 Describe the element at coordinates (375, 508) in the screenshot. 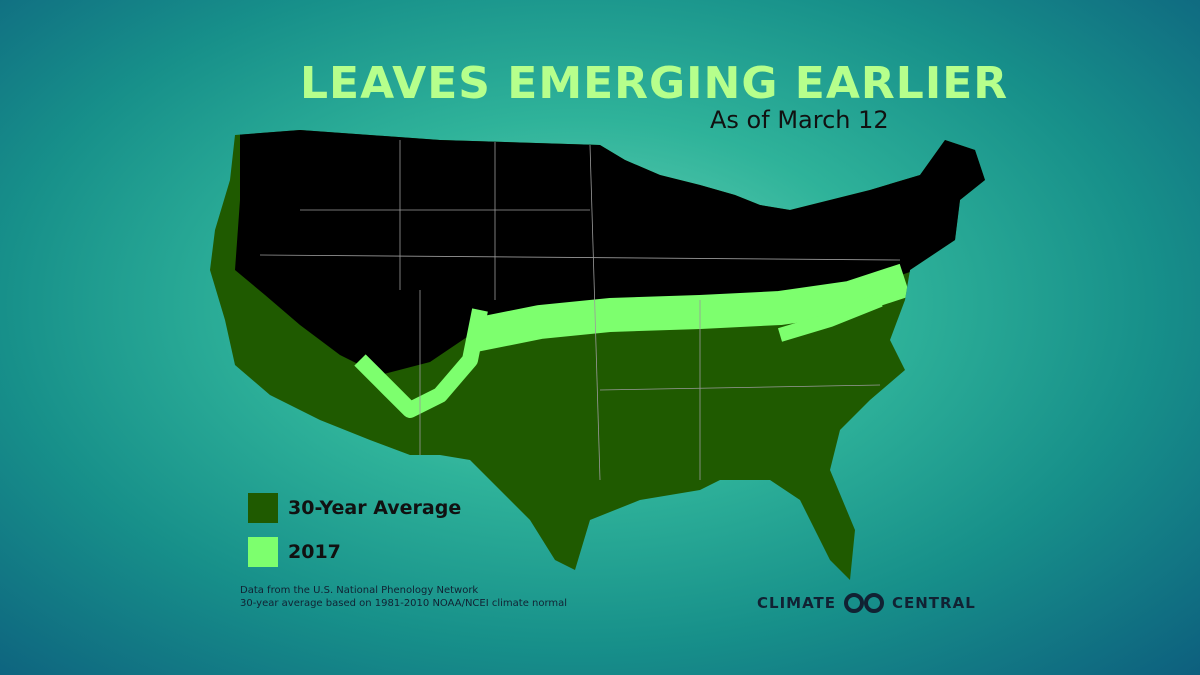

I see `legend-label: 30-Year Average` at that location.